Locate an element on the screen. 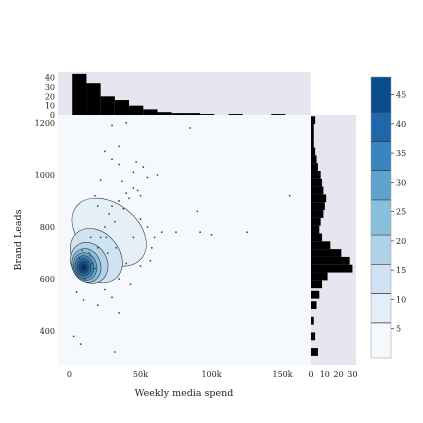  y-tick-label: 800 is located at coordinates (47, 227).